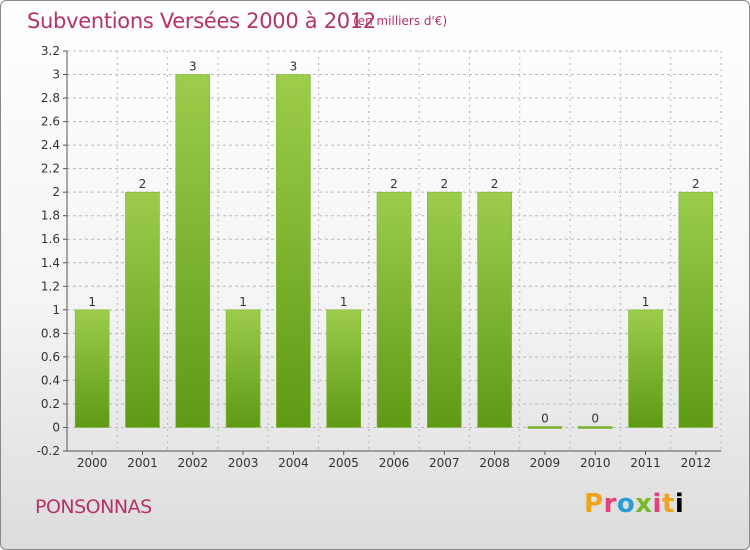  Describe the element at coordinates (595, 463) in the screenshot. I see `x-tick-label: 2010` at that location.